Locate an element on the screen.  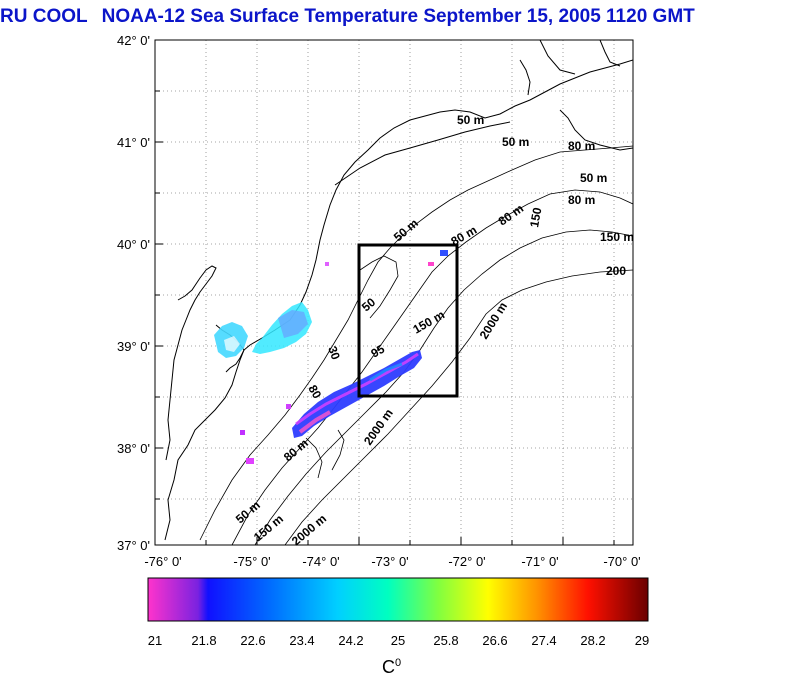
colorbar-tick-label: 28.2 is located at coordinates (592, 640).